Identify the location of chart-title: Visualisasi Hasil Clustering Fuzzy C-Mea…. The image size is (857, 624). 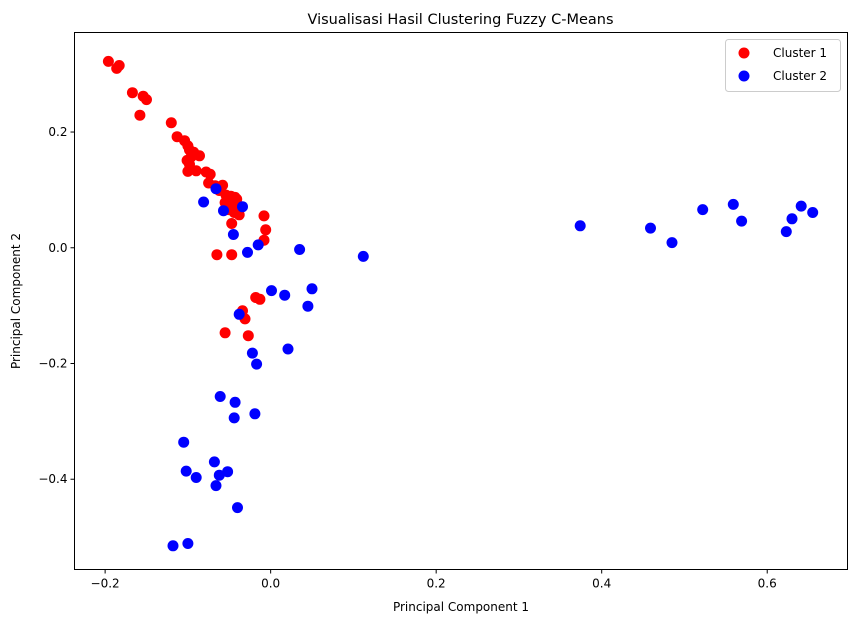
(460, 20).